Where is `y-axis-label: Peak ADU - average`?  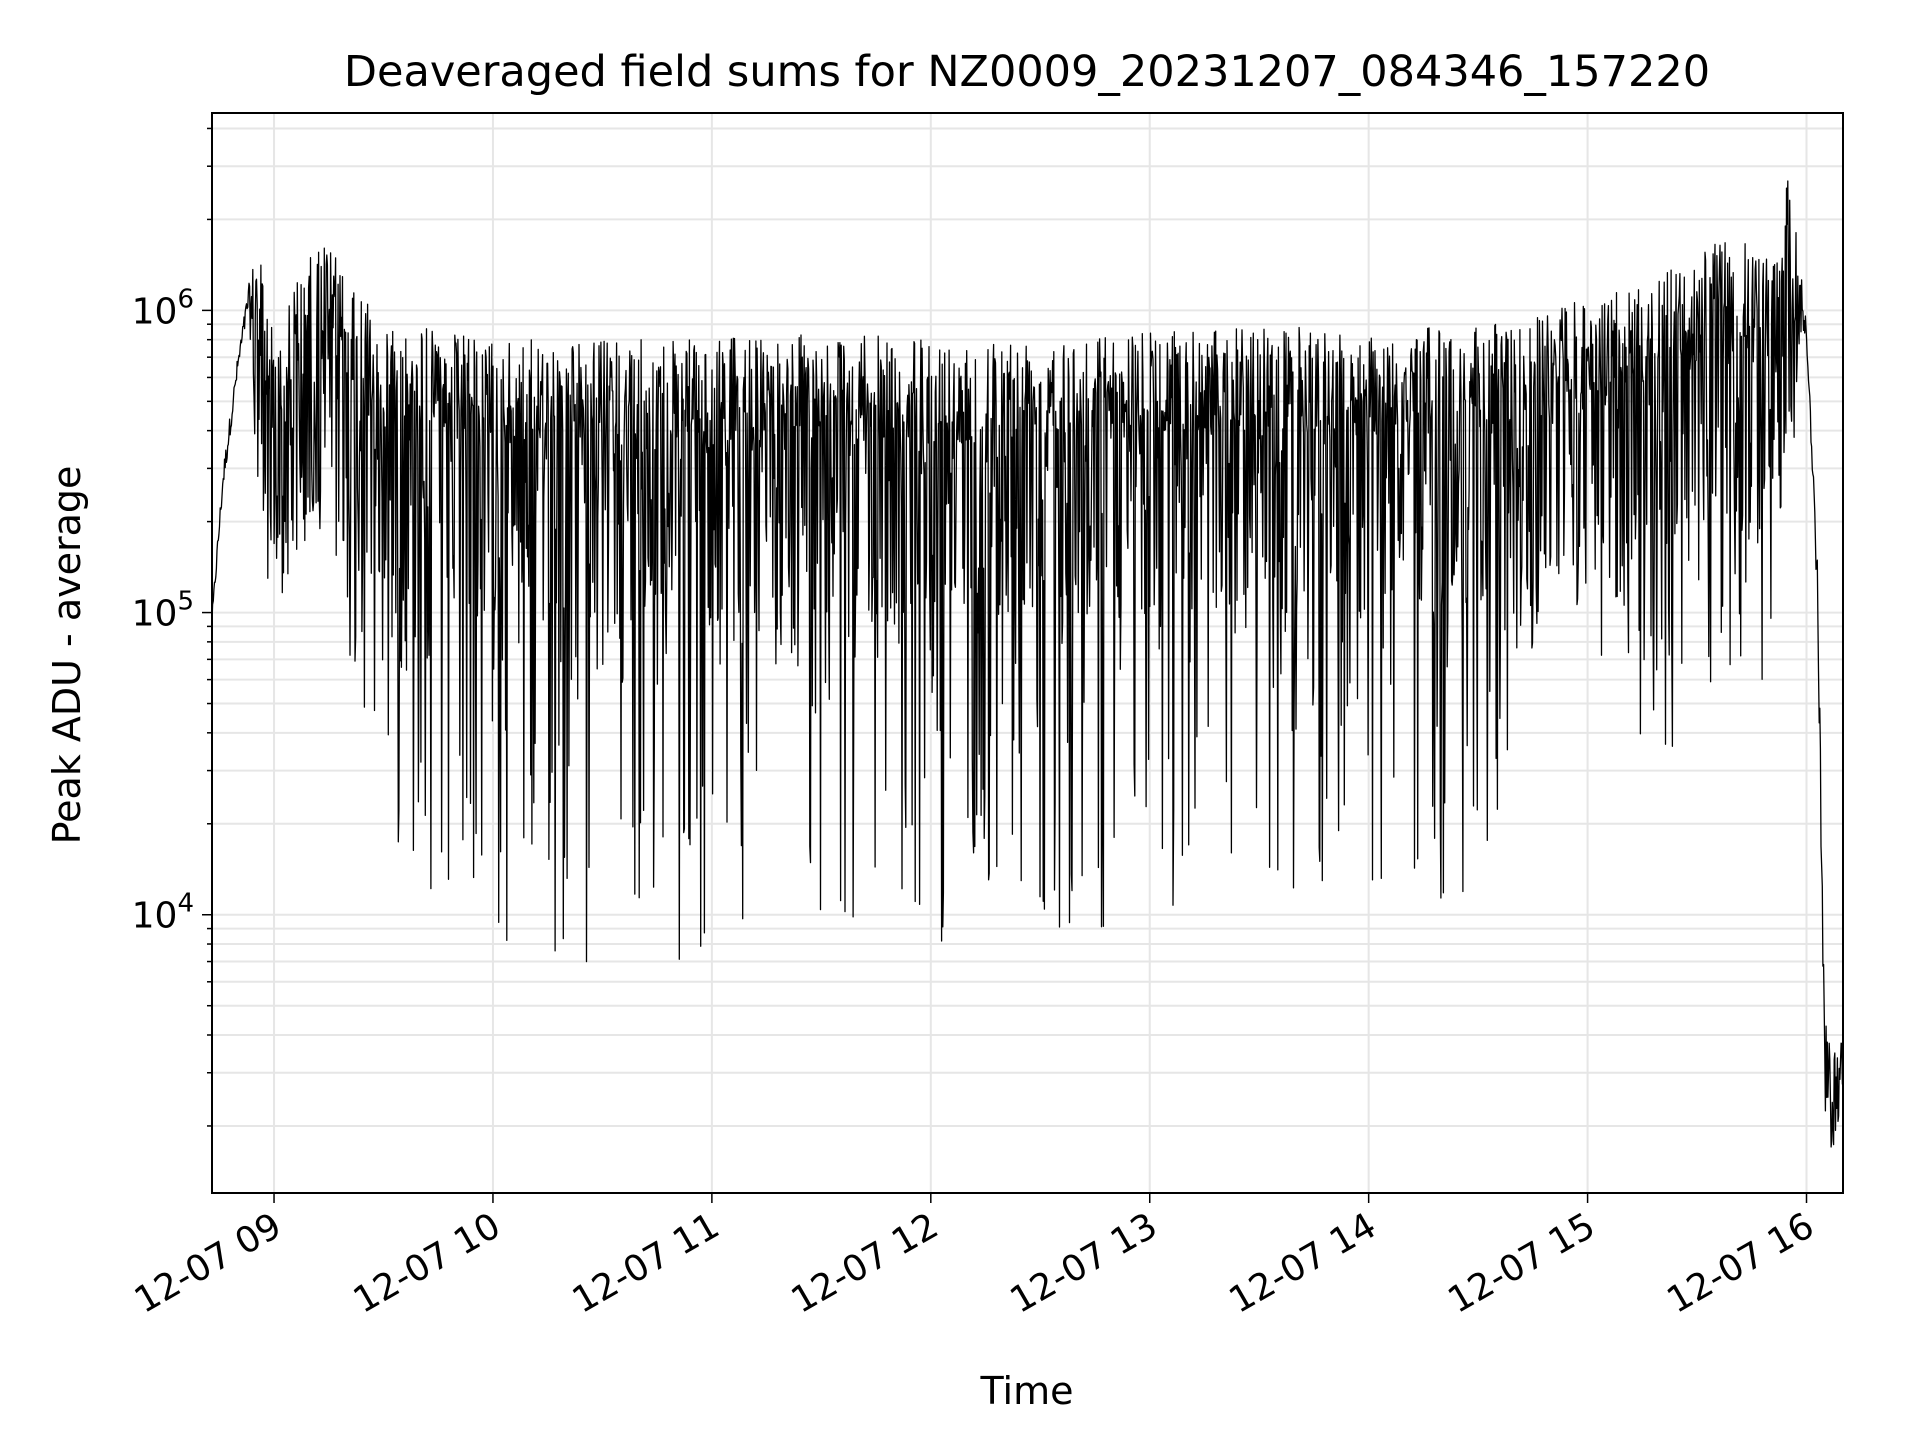 y-axis-label: Peak ADU - average is located at coordinates (67, 655).